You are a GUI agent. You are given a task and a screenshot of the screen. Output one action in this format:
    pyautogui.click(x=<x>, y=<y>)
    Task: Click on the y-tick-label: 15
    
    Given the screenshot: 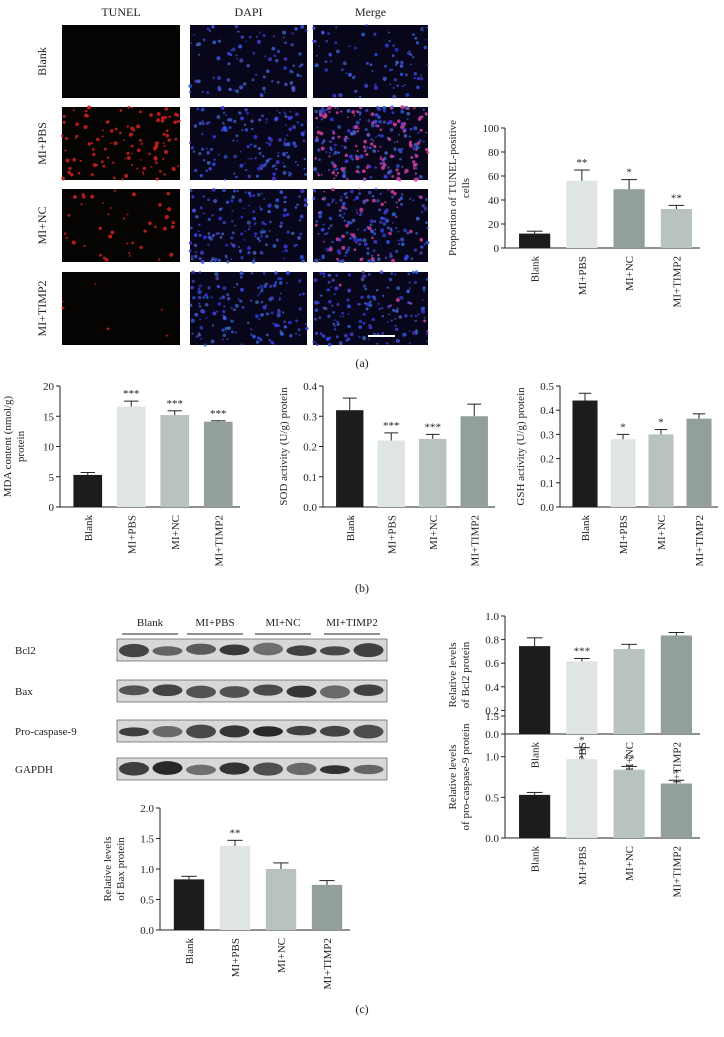 What is the action you would take?
    pyautogui.click(x=49, y=417)
    